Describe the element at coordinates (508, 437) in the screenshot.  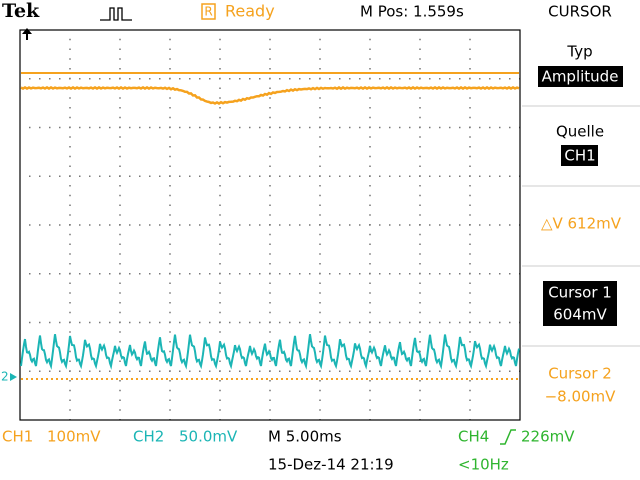
I see `slope-icon` at that location.